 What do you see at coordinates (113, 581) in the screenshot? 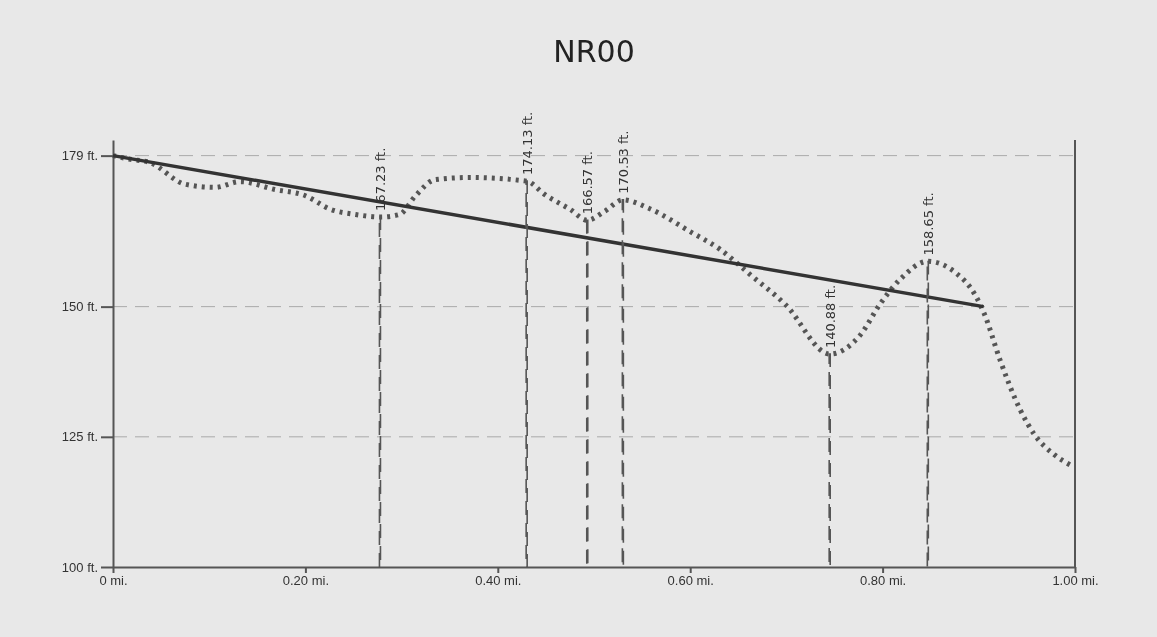
I see `x-tick-label: 0 mi.` at bounding box center [113, 581].